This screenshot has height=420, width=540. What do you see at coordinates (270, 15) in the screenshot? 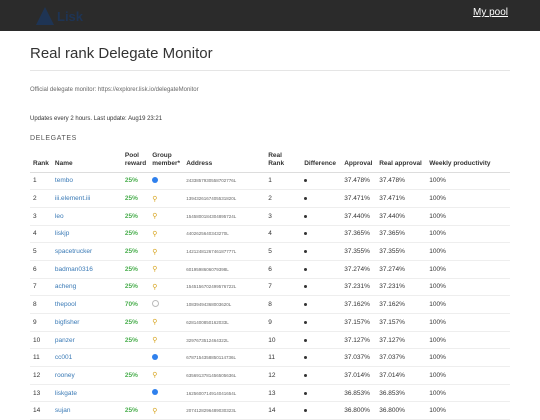
I see `top-bar: Lisk My pool` at bounding box center [270, 15].